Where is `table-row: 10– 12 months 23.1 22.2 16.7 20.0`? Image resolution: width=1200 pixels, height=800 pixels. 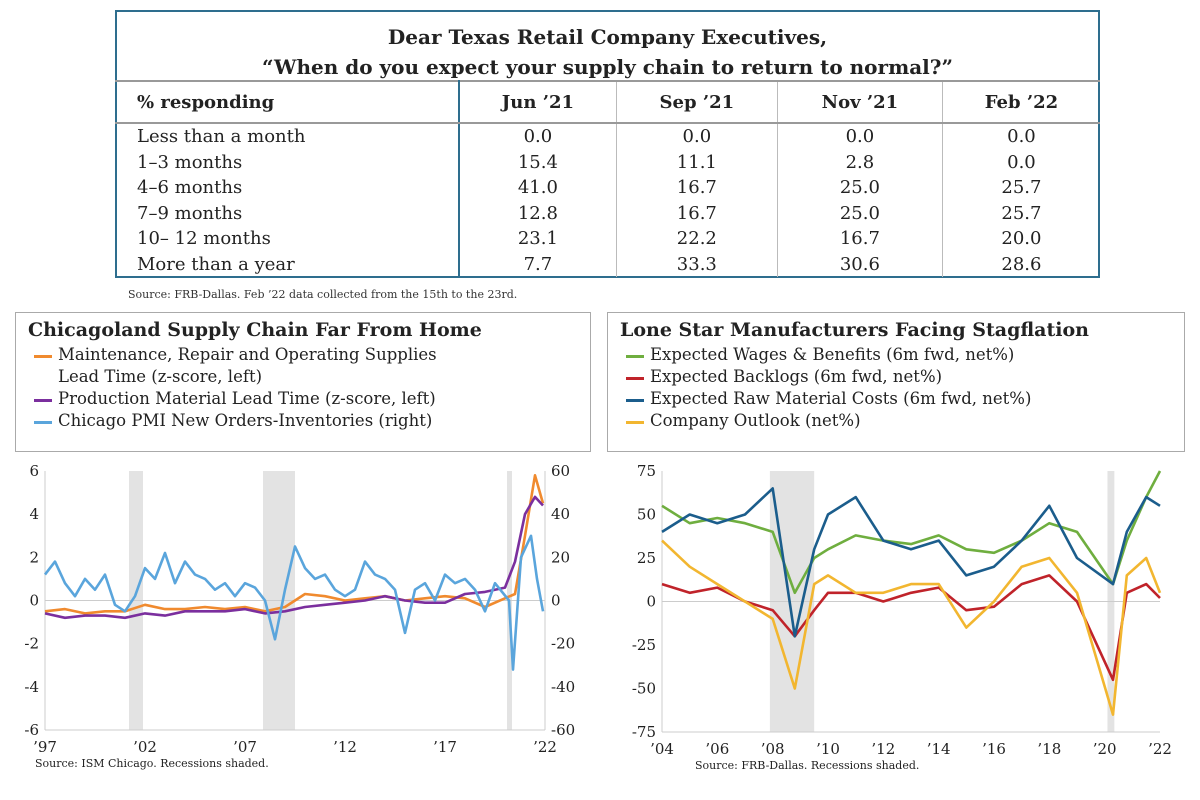
table-row: 10– 12 months 23.1 22.2 16.7 20.0 is located at coordinates (607, 239).